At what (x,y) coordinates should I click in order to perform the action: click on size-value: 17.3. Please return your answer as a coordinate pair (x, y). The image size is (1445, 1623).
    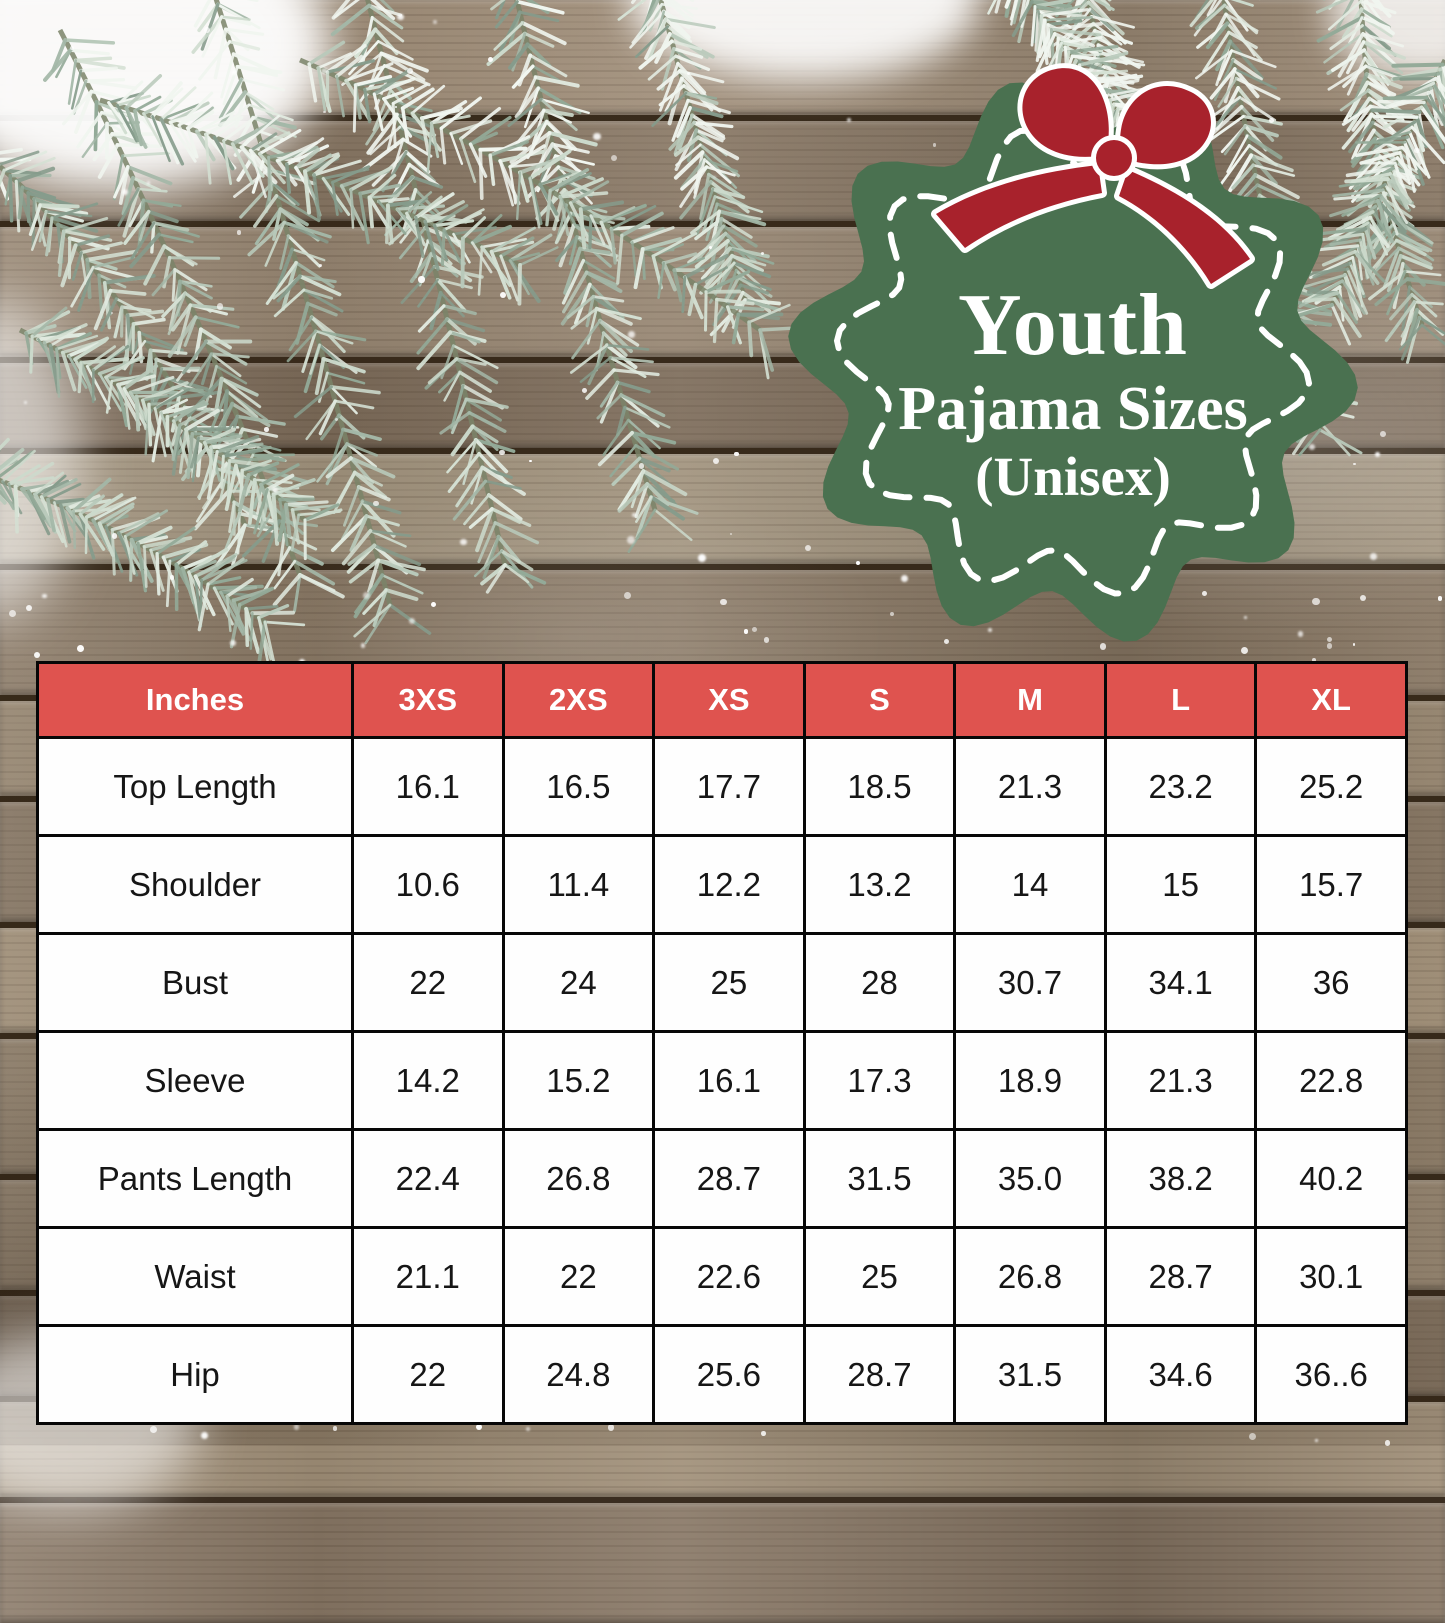
    Looking at the image, I should click on (879, 1081).